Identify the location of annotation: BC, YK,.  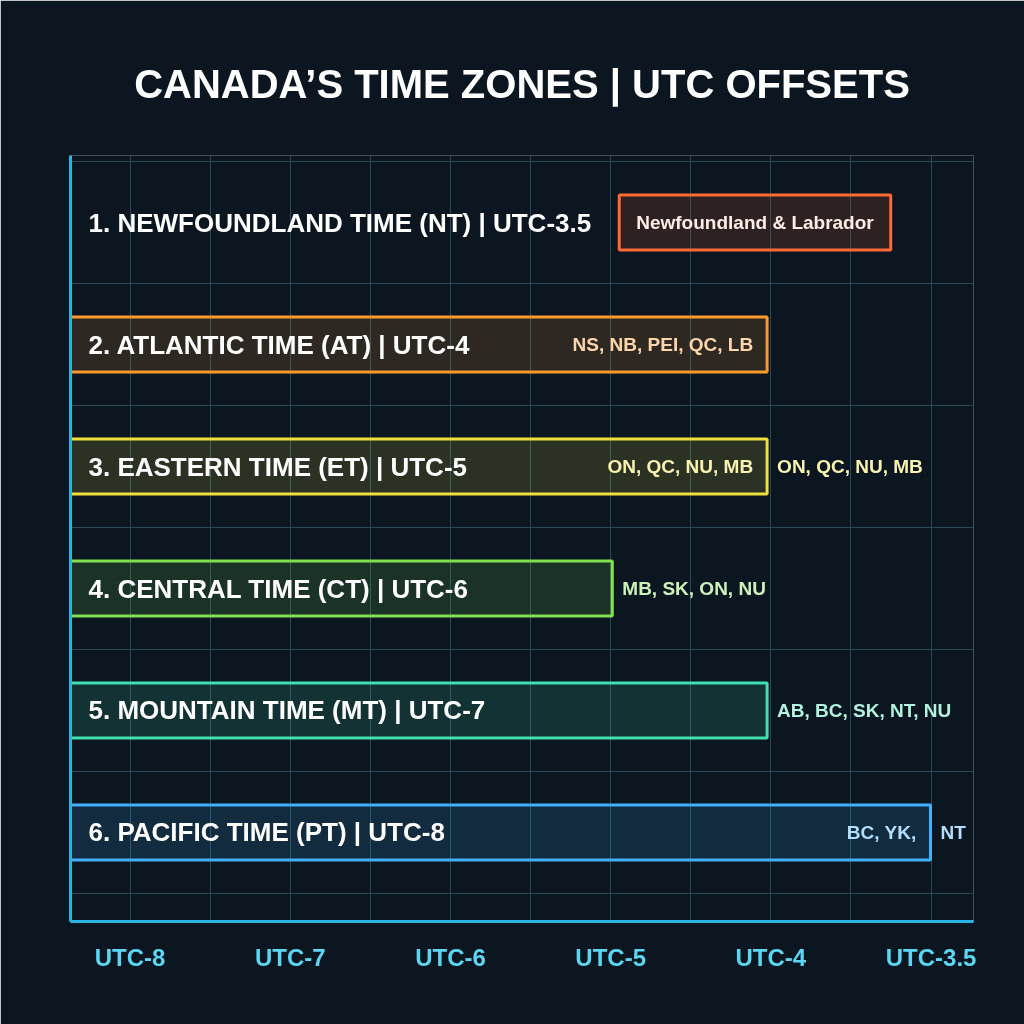
(881, 832).